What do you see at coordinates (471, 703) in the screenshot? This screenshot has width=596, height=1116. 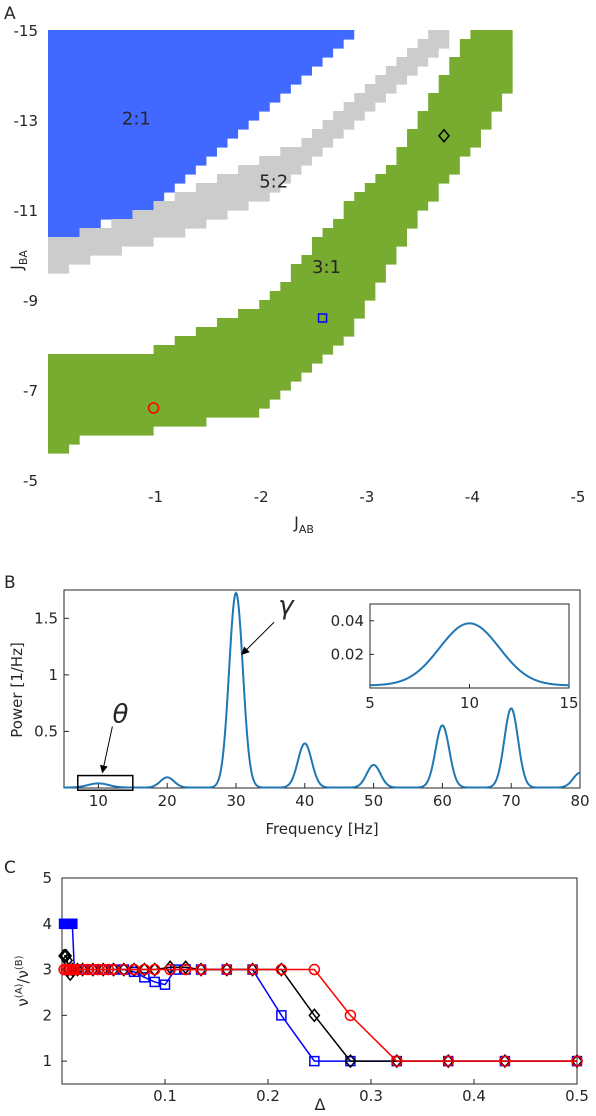 I see `inset-x-tick-labels: 5 10 15` at bounding box center [471, 703].